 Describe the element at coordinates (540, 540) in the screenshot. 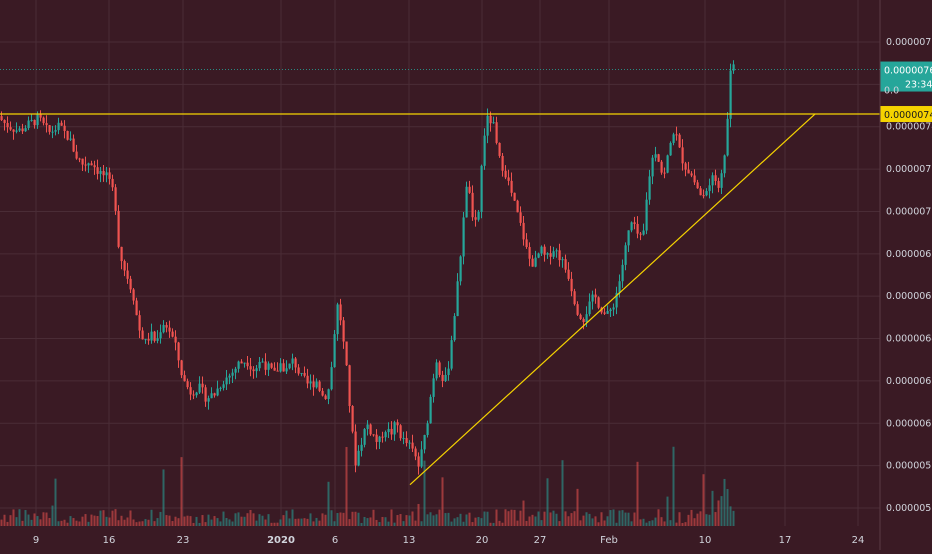

I see `time-axis-tick-label: 27` at that location.